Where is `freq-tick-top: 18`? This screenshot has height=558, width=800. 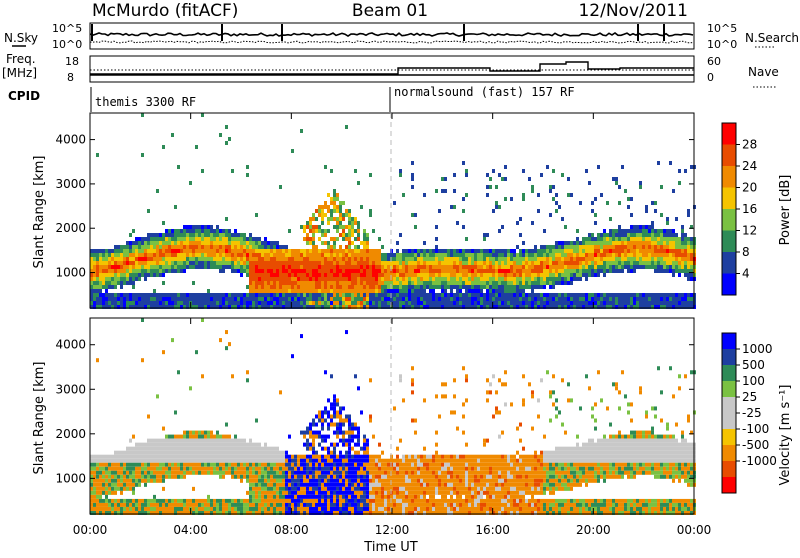
freq-tick-top: 18 is located at coordinates (72, 61).